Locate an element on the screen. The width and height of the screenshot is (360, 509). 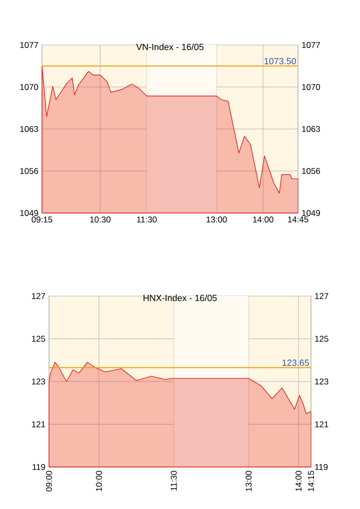
ref-line-label: 123.65 is located at coordinates (295, 363).